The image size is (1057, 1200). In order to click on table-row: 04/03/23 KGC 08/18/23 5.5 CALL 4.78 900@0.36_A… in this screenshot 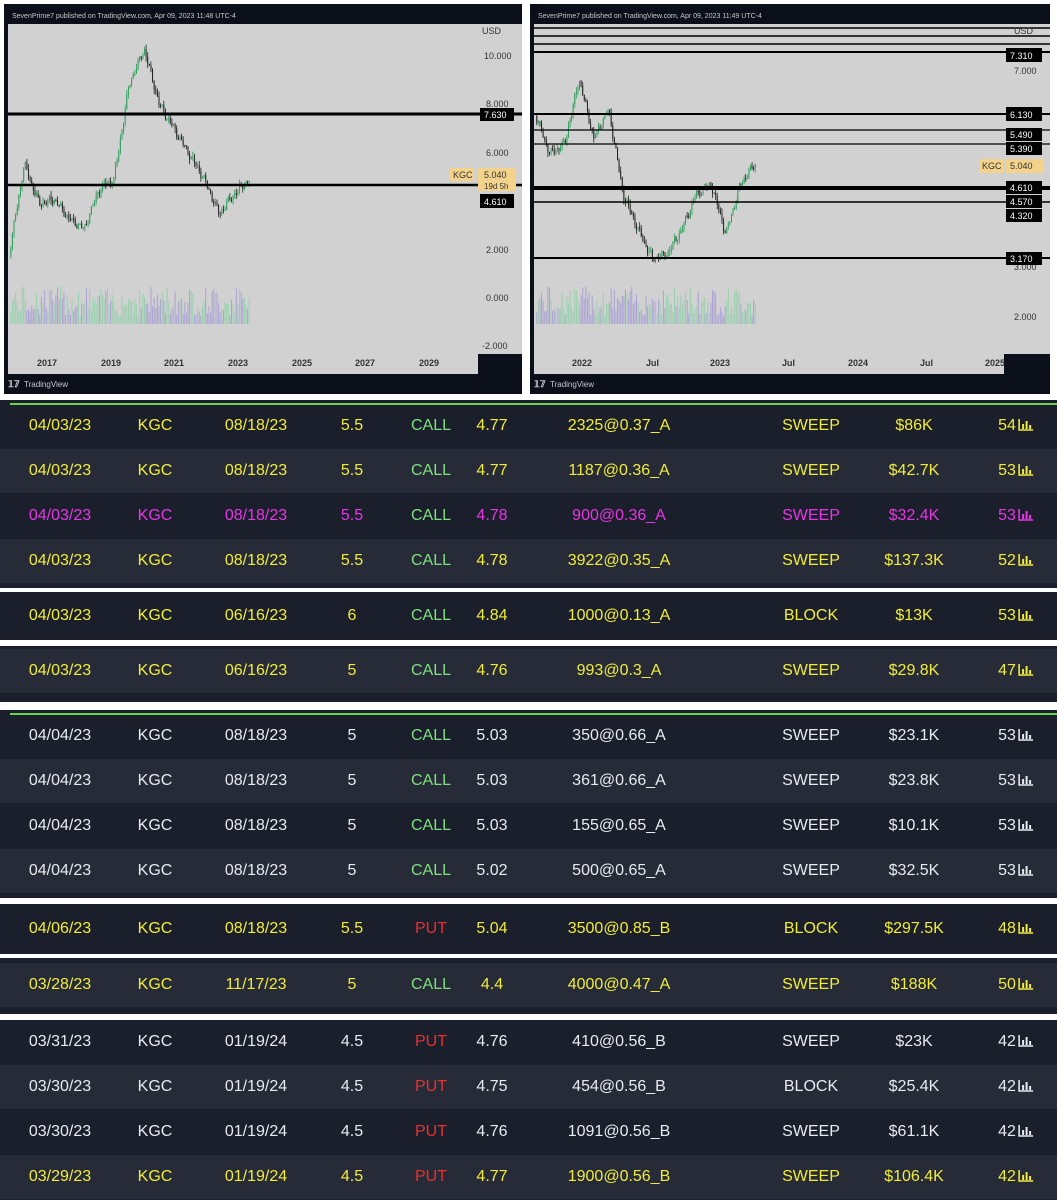, I will do `click(528, 516)`.